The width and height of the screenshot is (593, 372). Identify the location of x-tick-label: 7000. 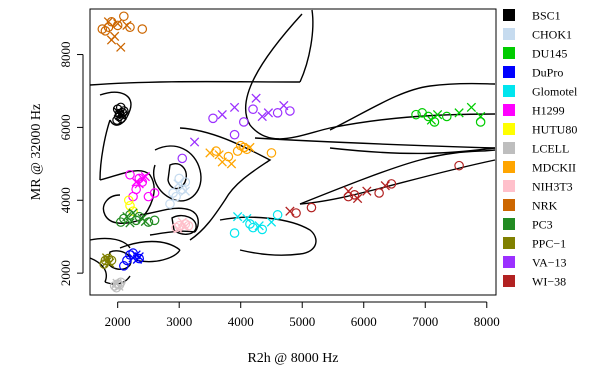
(425, 321).